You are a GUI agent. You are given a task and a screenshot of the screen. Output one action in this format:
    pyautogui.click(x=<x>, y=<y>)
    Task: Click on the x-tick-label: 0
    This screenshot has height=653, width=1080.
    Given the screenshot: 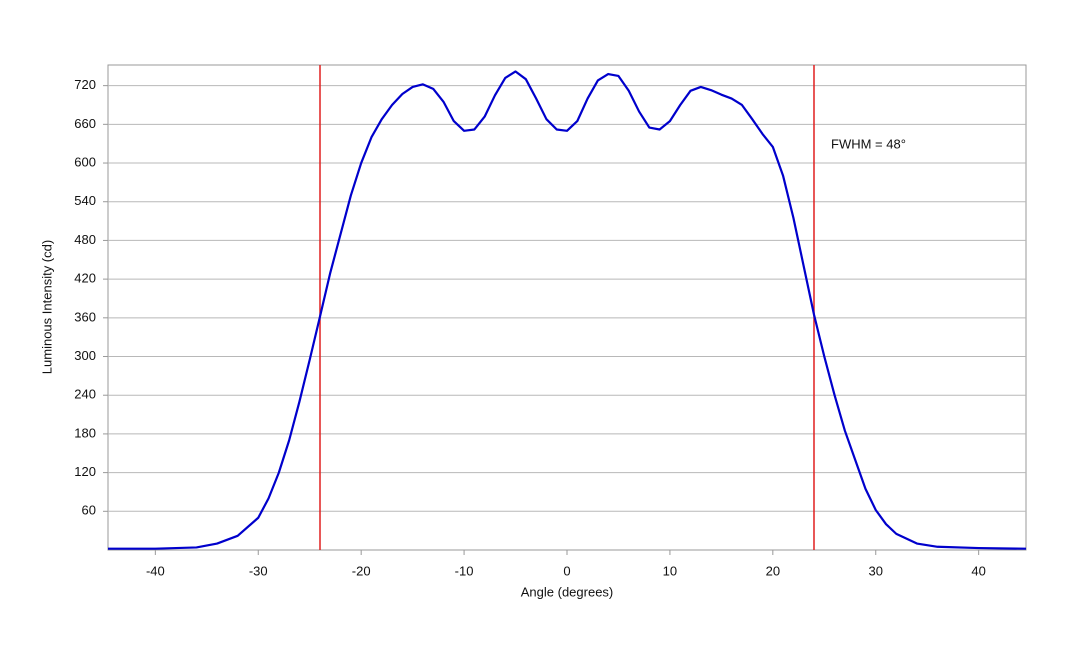 What is the action you would take?
    pyautogui.click(x=566, y=570)
    